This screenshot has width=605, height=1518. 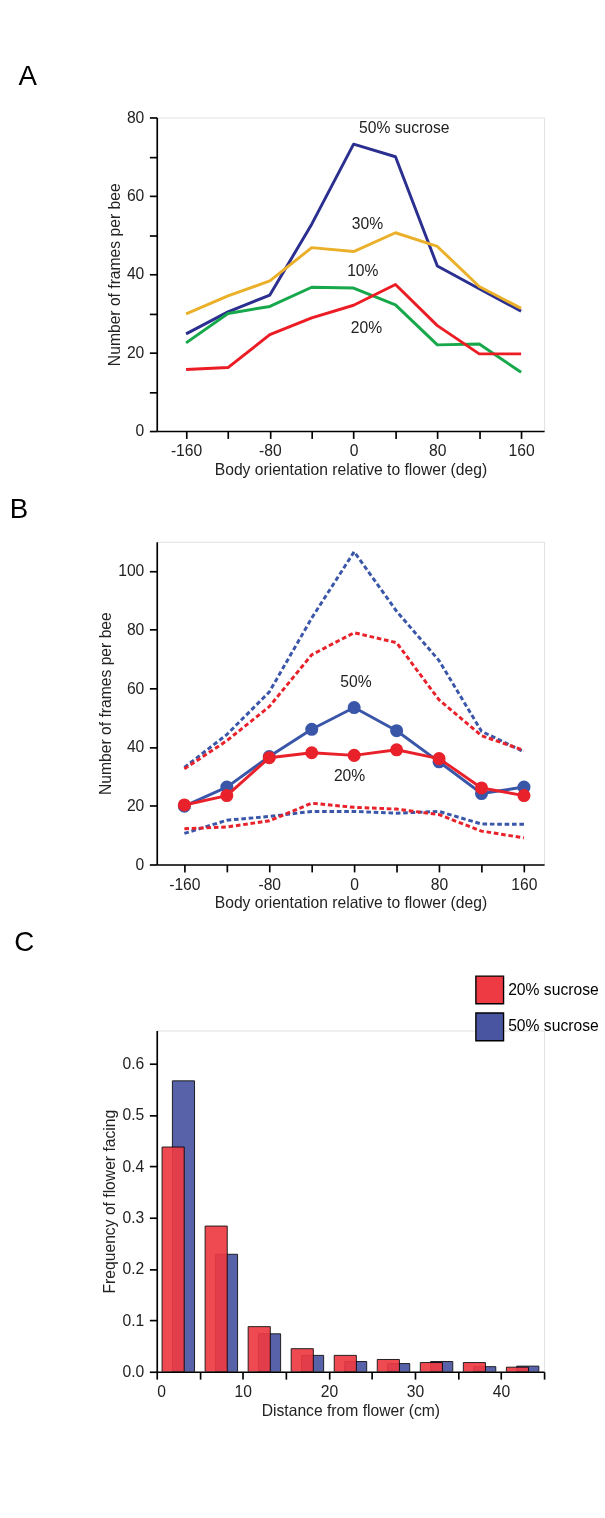 I want to click on y-tick-label: 0.5, so click(x=133, y=1115).